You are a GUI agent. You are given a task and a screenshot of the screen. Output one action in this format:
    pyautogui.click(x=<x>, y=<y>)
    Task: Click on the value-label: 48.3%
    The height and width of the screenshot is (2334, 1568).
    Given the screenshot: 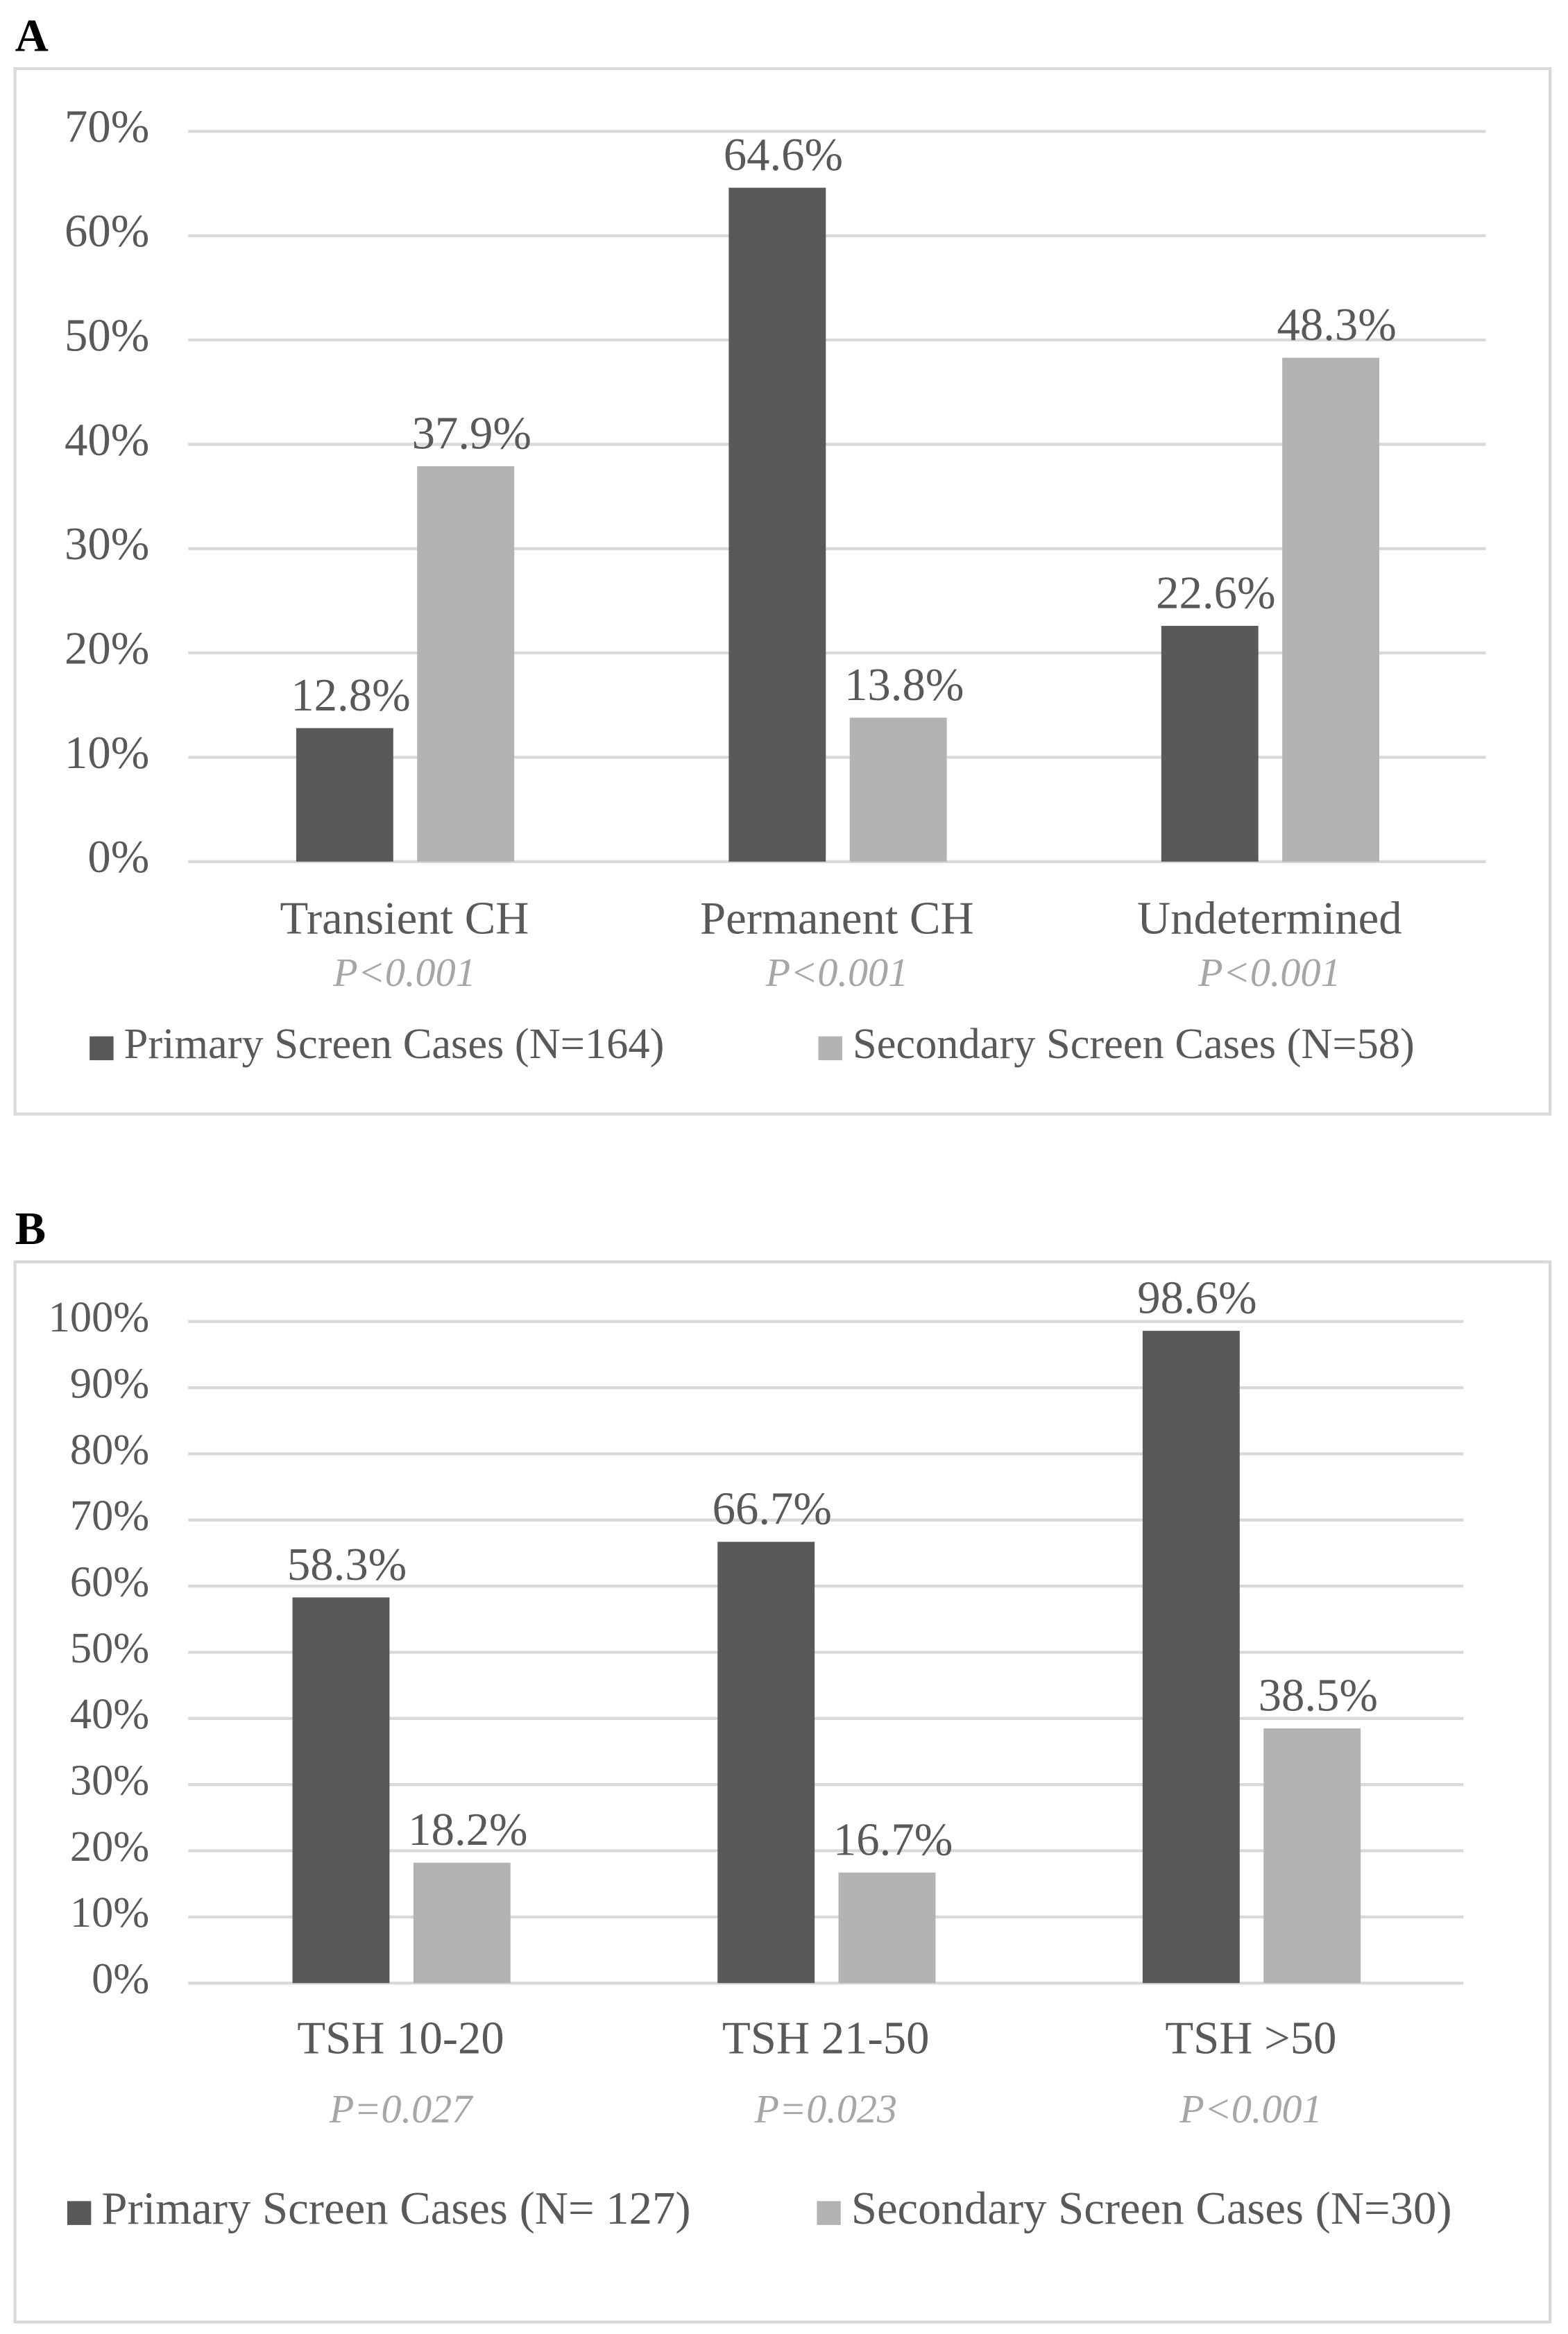 What is the action you would take?
    pyautogui.click(x=1337, y=325)
    